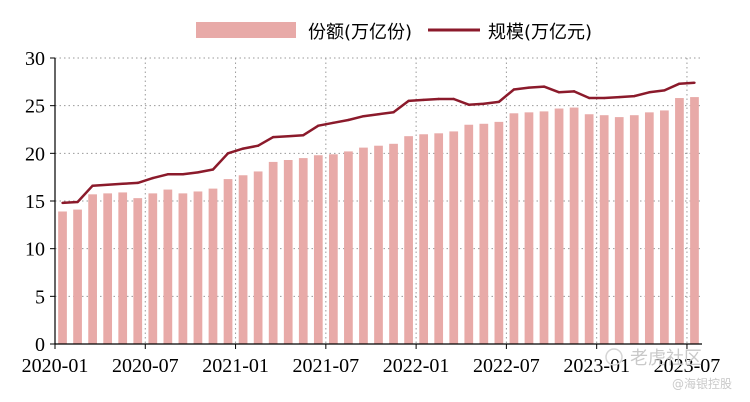  I want to click on y-tick-label: 25, so click(35, 107).